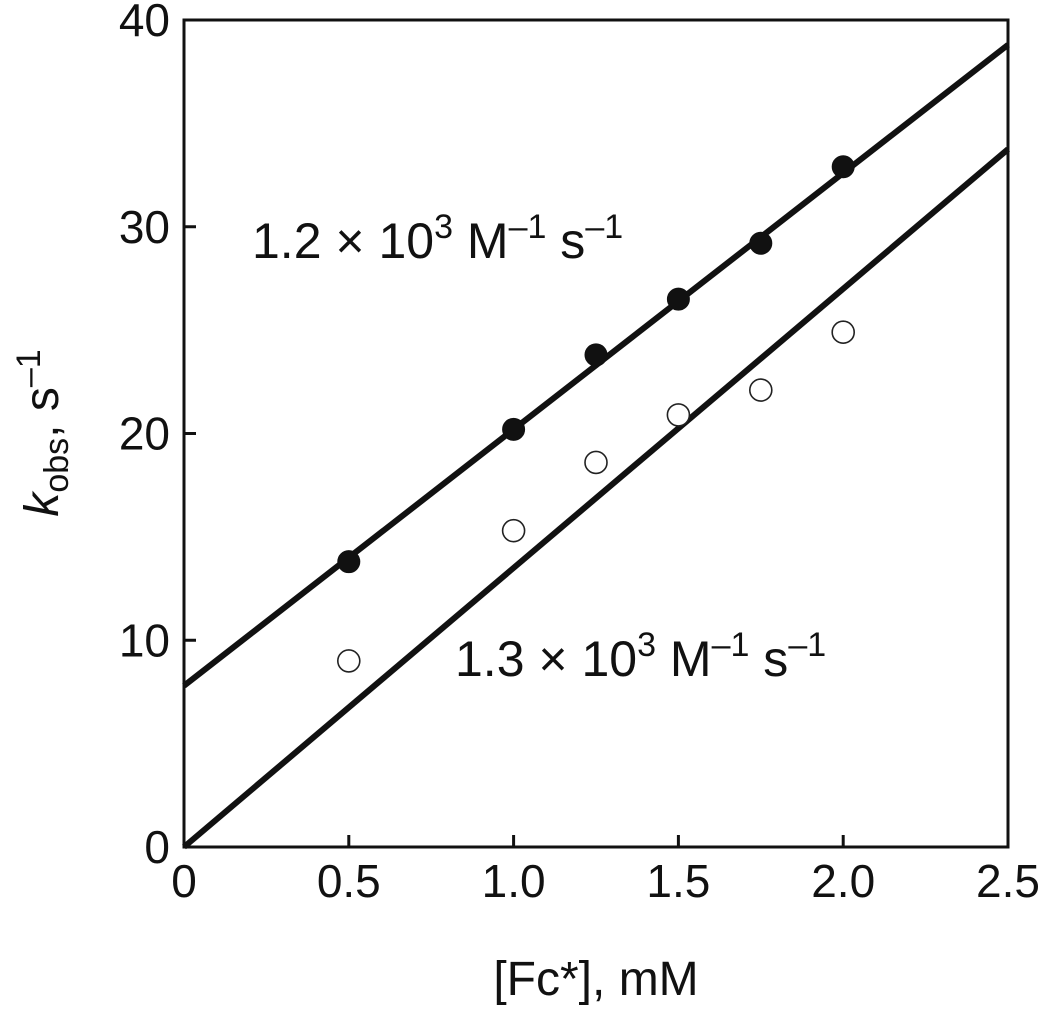 This screenshot has width=1050, height=1011. Describe the element at coordinates (514, 881) in the screenshot. I see `x-tick-label: 1.0` at that location.